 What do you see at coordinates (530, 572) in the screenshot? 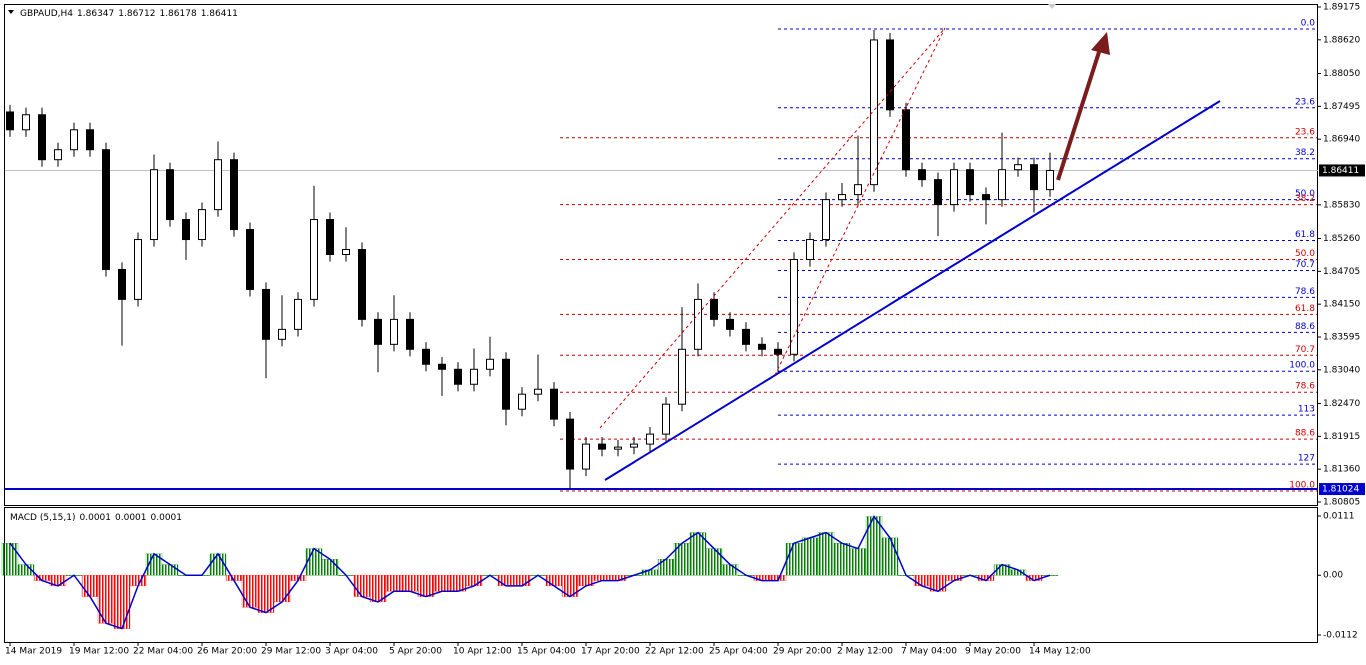
I see `macd-signal-line` at bounding box center [530, 572].